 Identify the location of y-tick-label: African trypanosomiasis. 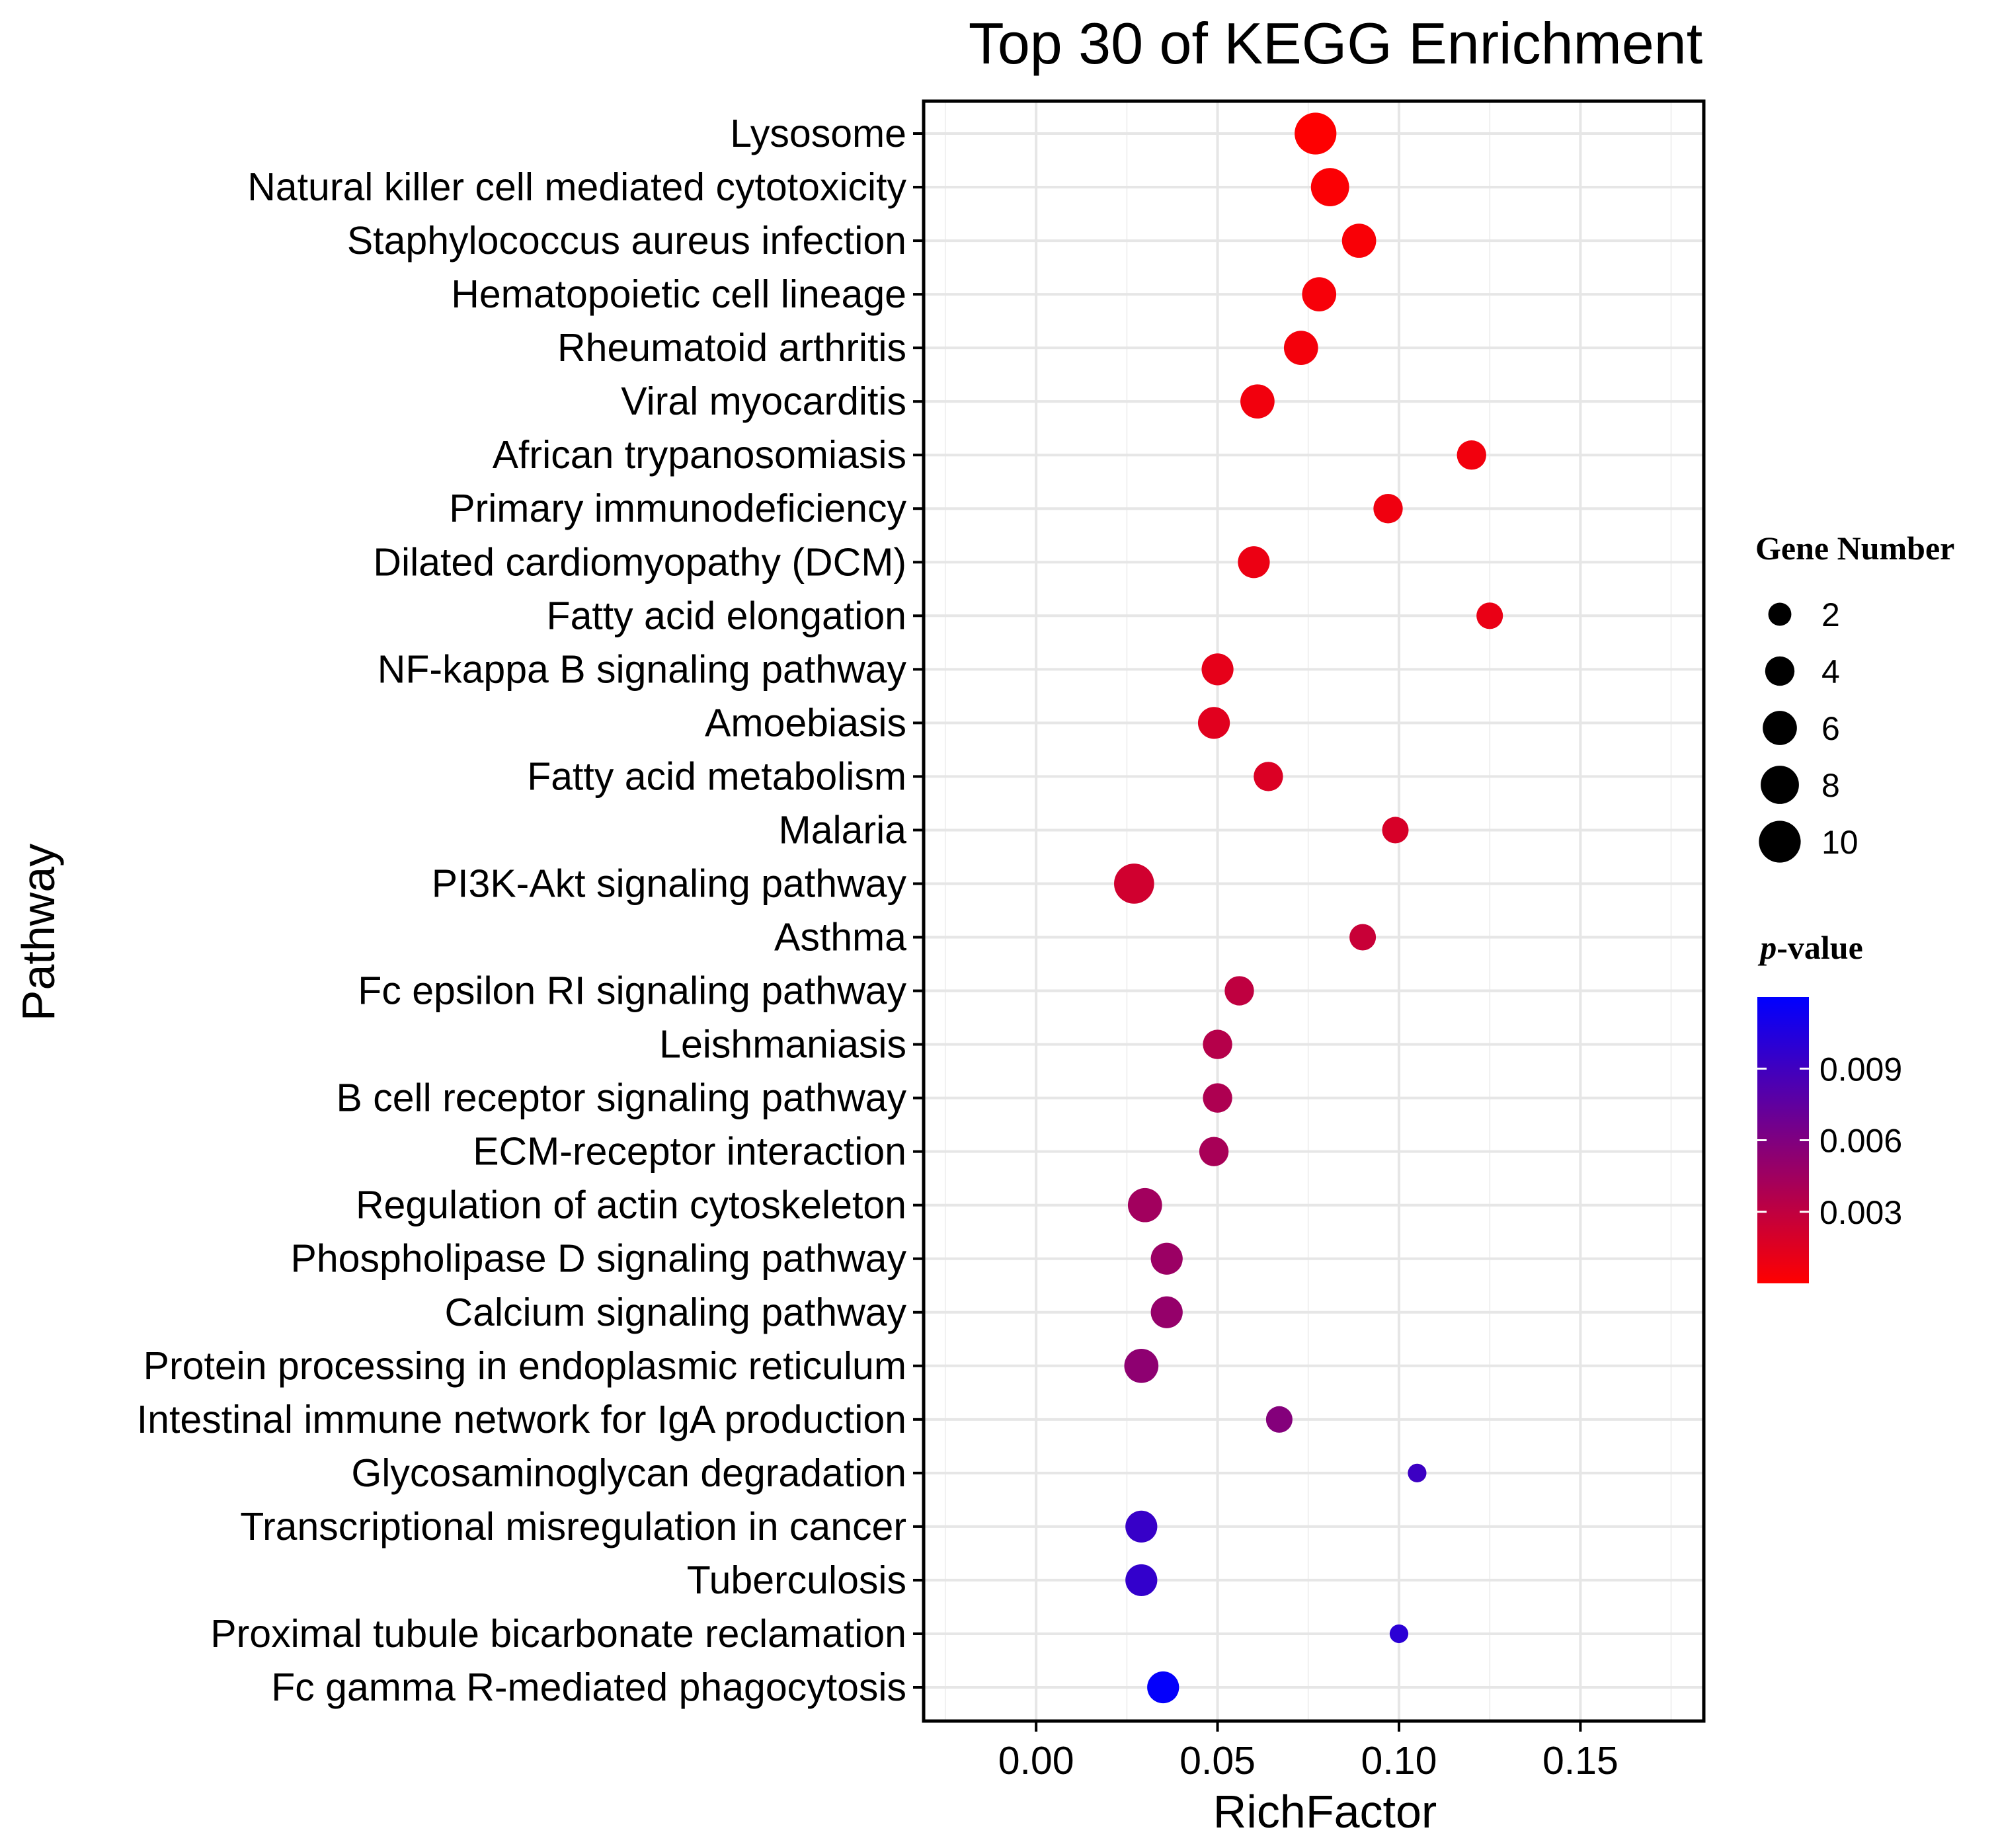
(699, 455).